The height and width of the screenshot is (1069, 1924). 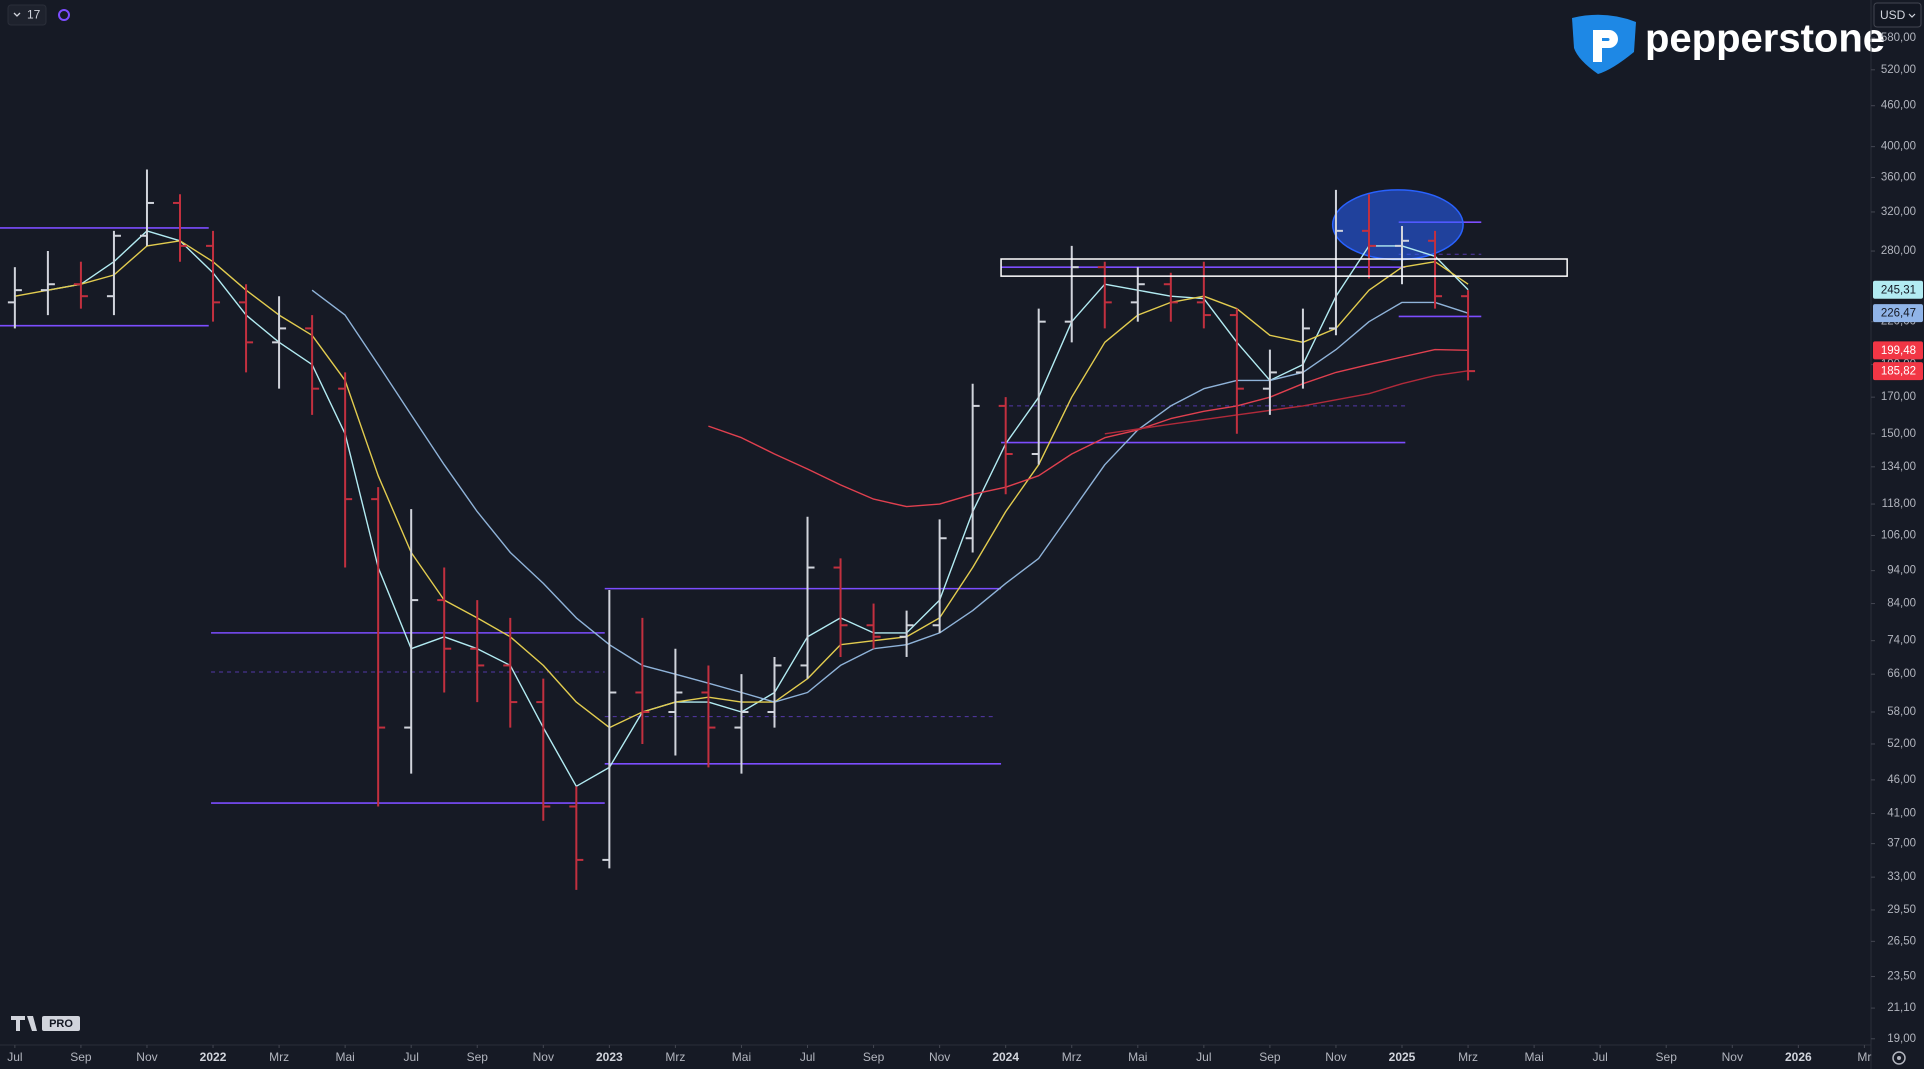 I want to click on price-badge-label: 226,47, so click(x=1898, y=314).